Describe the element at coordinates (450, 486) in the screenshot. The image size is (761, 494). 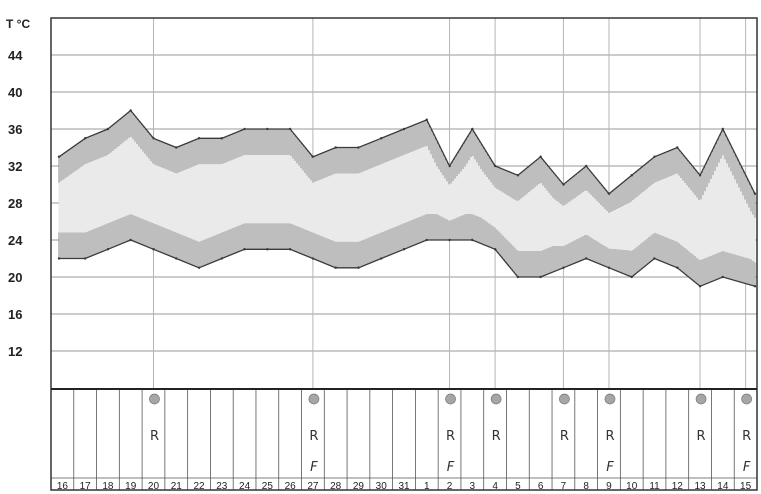
I see `x-tick-label-2: 2` at that location.